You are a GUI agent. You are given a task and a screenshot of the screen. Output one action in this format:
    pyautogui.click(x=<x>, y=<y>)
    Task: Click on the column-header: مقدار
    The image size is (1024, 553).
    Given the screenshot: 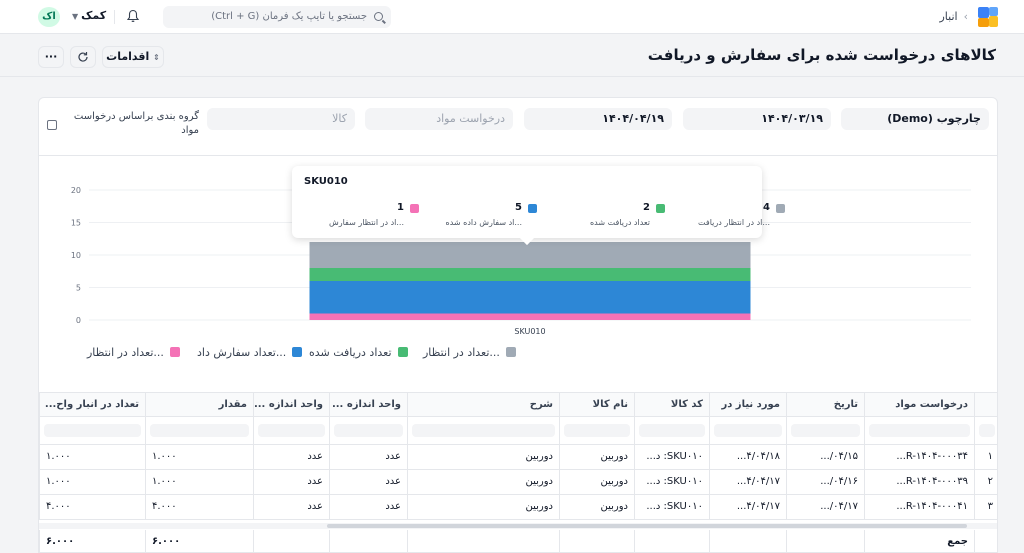 What is the action you would take?
    pyautogui.click(x=199, y=404)
    